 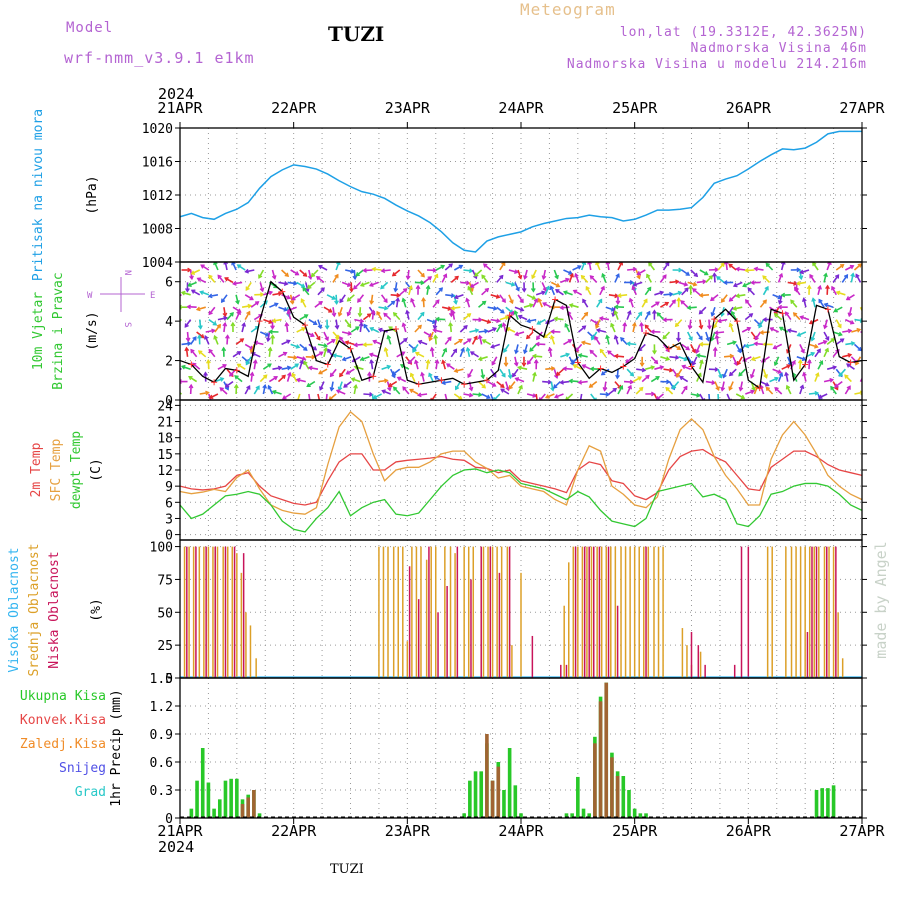 I want to click on temp-2m-label: 2m Temp, so click(x=36, y=469).